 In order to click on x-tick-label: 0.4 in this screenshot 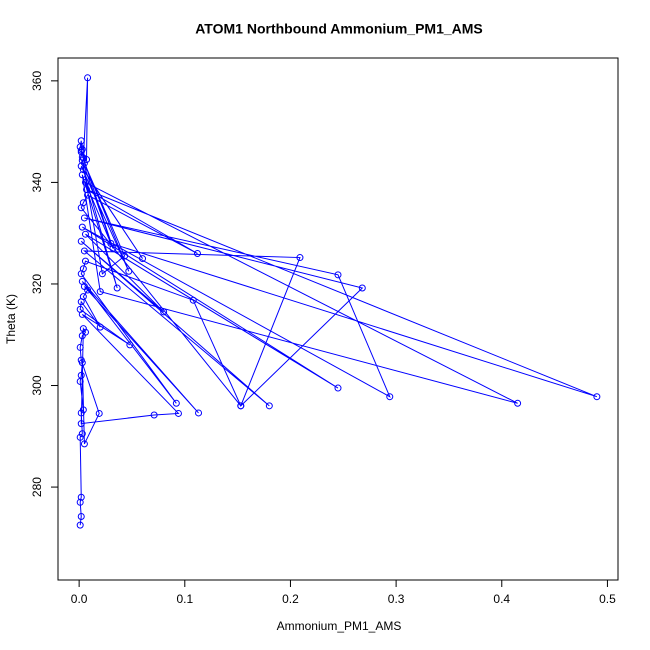, I will do `click(501, 599)`.